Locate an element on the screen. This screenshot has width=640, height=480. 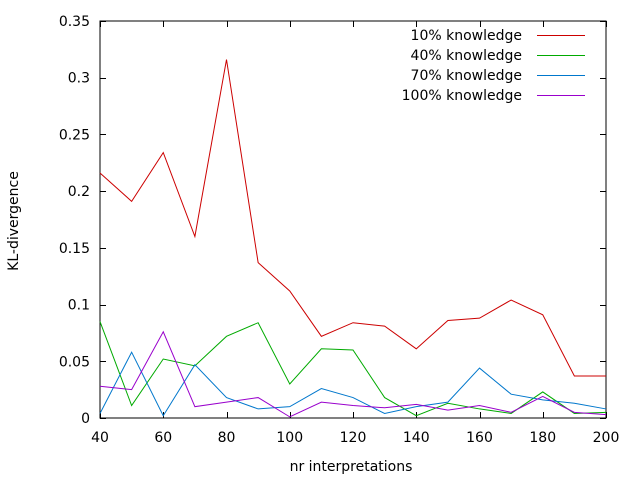
y-tick-label: 0.05 is located at coordinates (74, 362).